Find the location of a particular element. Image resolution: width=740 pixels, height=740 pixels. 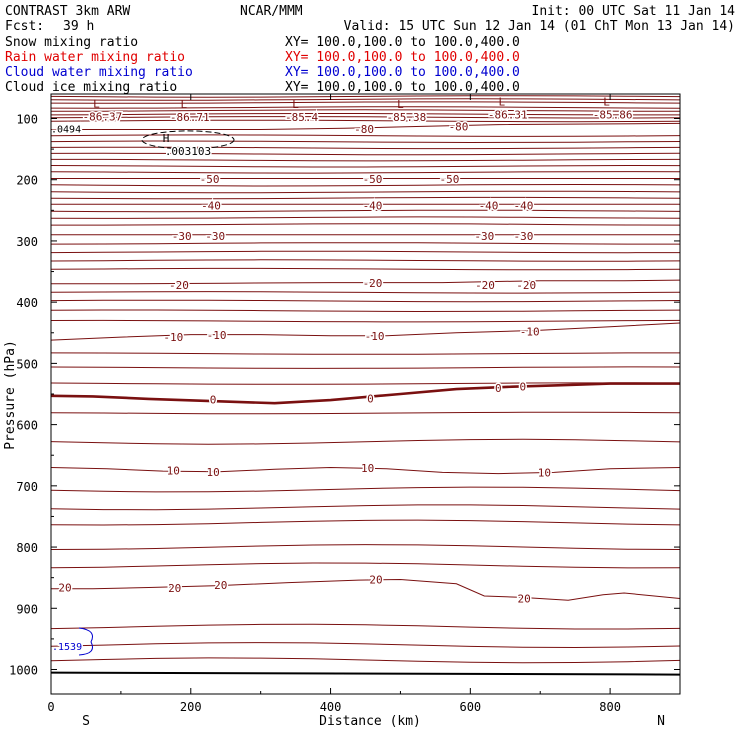

isotherm-10-line is located at coordinates (365, 470).